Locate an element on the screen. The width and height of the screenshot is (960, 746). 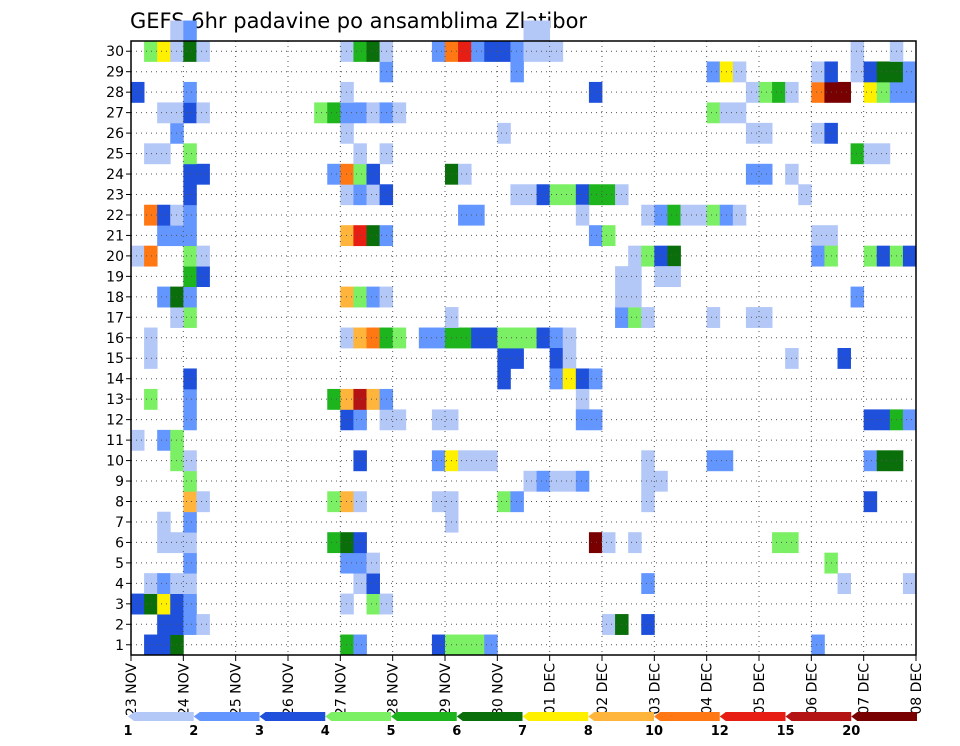
y-tick-label: 12 is located at coordinates (115, 421).